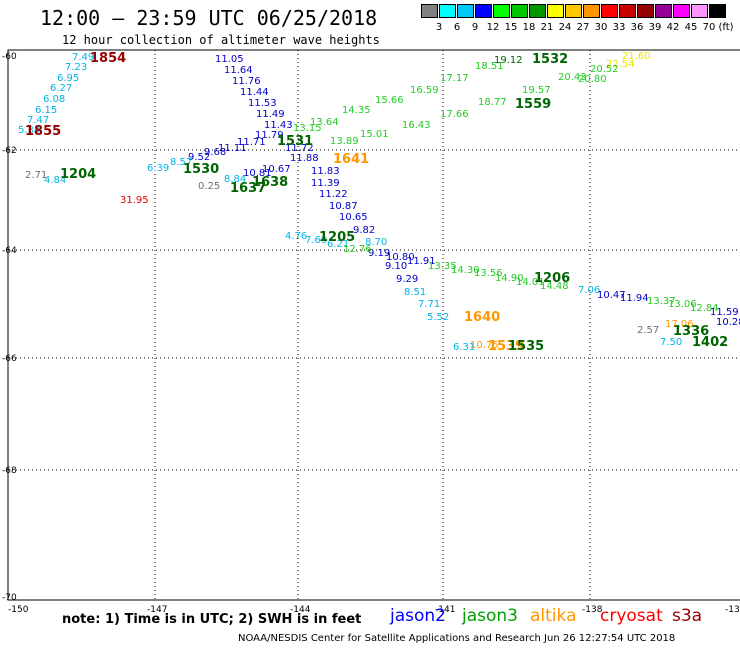 The height and width of the screenshot is (650, 740). I want to click on wave-height-value: 16.43, so click(416, 125).